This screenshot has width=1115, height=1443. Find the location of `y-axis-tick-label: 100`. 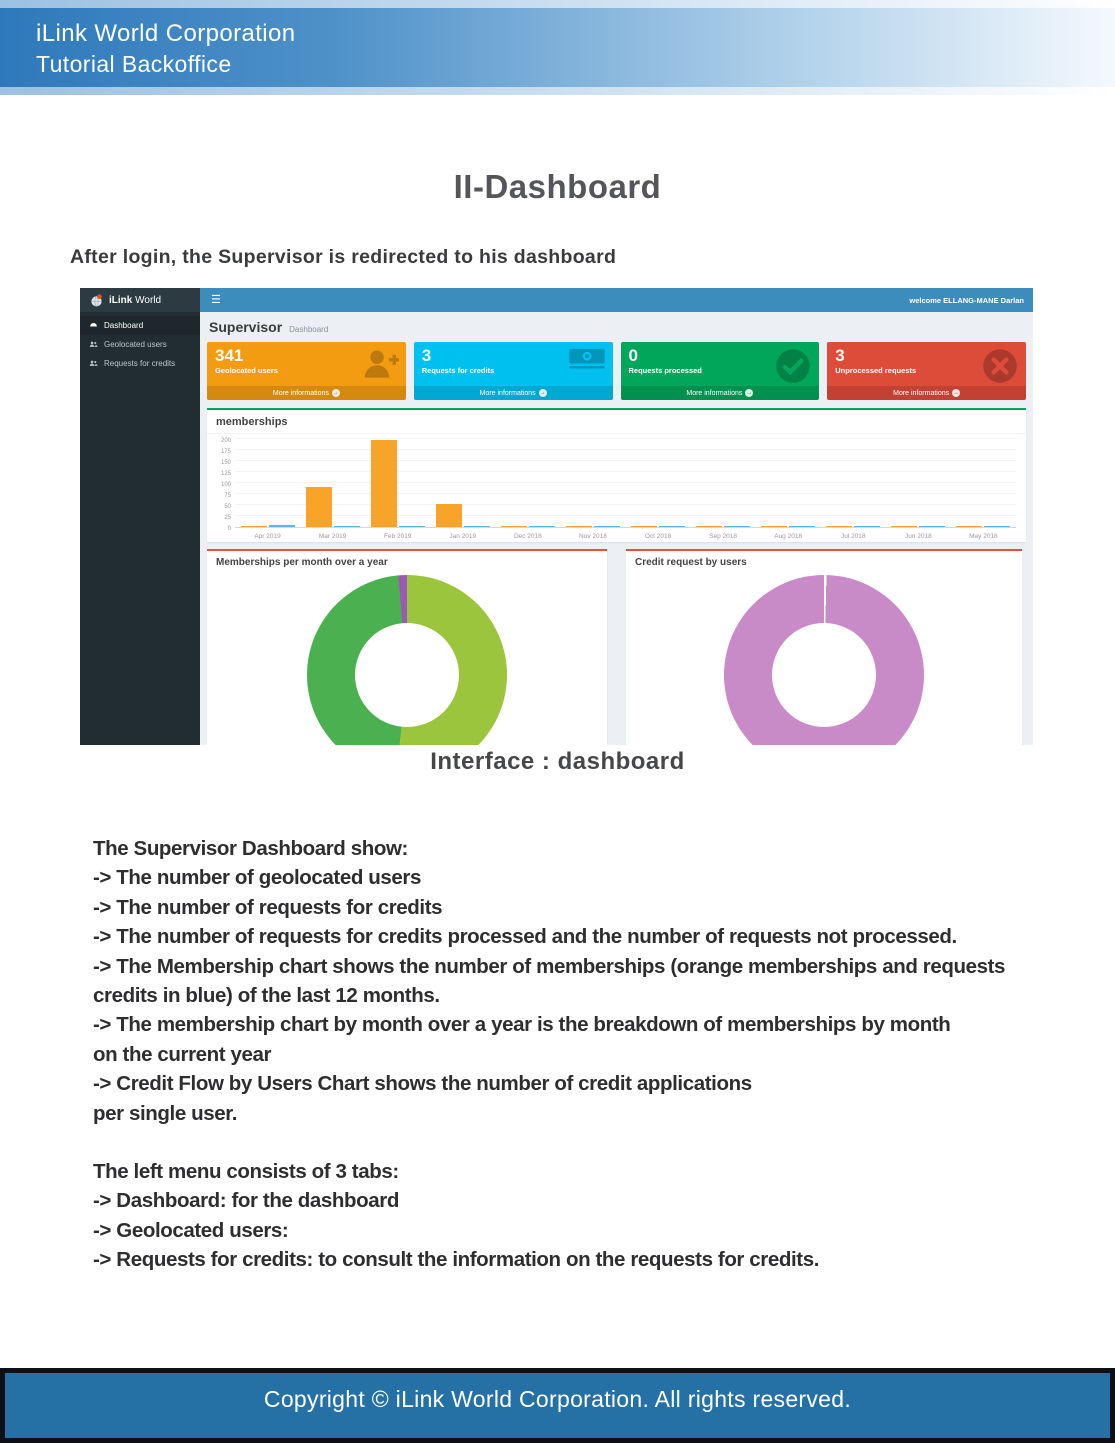

y-axis-tick-label: 100 is located at coordinates (225, 485).